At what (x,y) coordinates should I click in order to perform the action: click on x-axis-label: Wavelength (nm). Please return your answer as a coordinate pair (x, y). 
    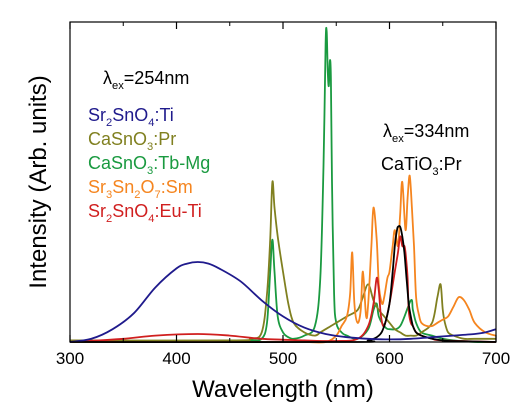
    Looking at the image, I should click on (283, 389).